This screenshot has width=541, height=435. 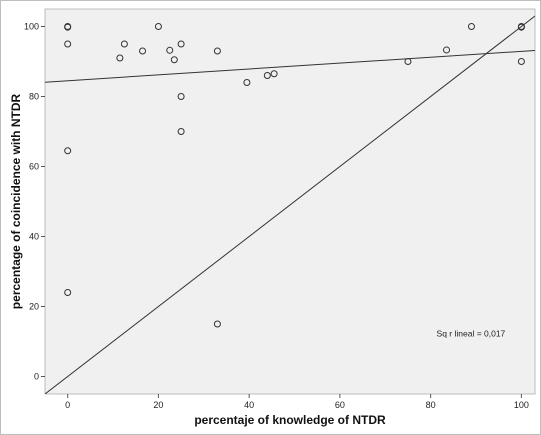 I want to click on r-squared-annotation: Sq r lineal = 0,017, so click(x=471, y=333).